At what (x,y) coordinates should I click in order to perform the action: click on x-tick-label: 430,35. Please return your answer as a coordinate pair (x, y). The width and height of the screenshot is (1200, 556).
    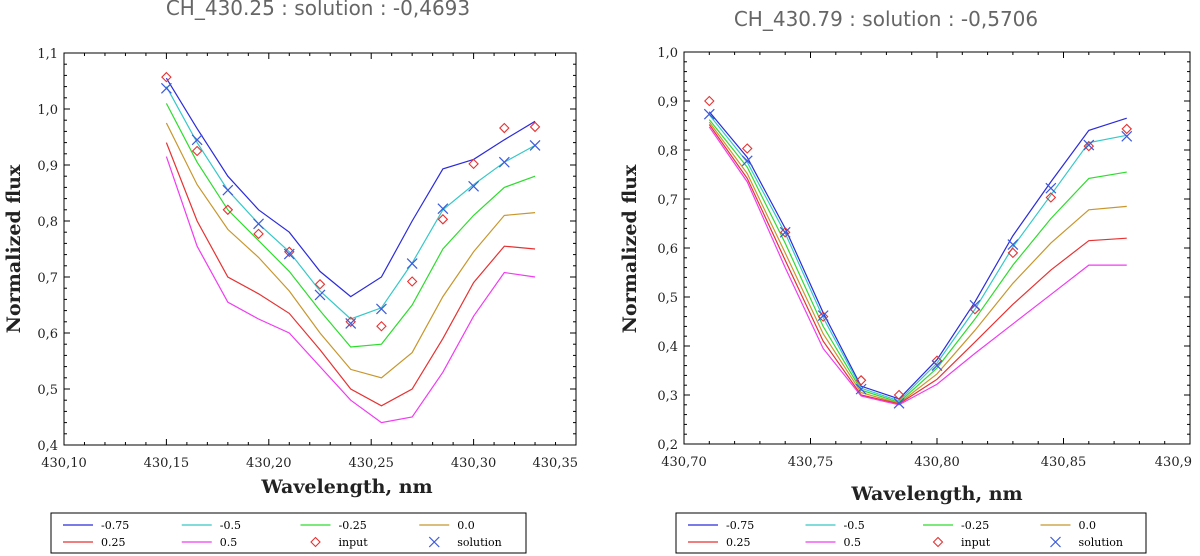
    Looking at the image, I should click on (556, 463).